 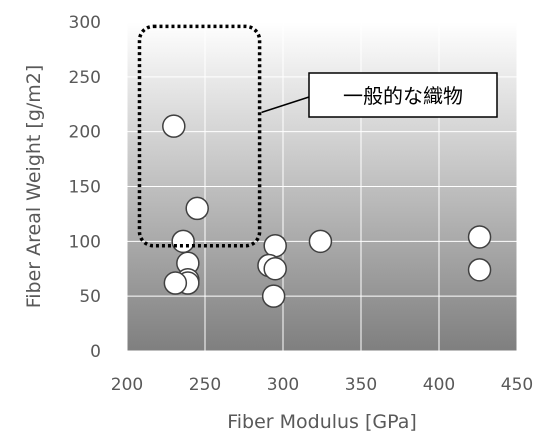 What do you see at coordinates (322, 422) in the screenshot?
I see `x-axis-title: Fiber Modulus [GPa]` at bounding box center [322, 422].